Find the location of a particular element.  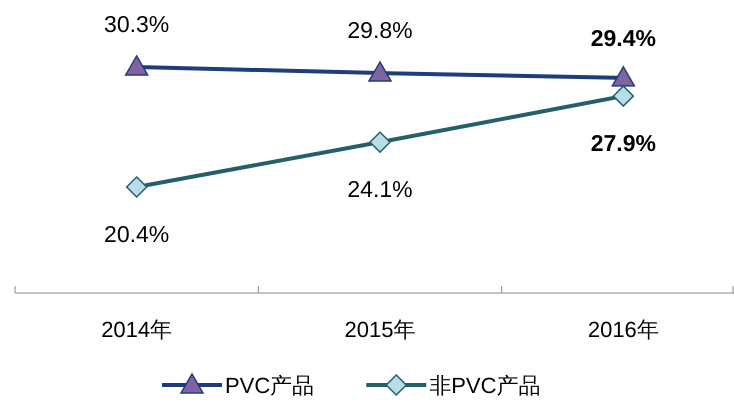

data-label: 29.8% is located at coordinates (380, 30).